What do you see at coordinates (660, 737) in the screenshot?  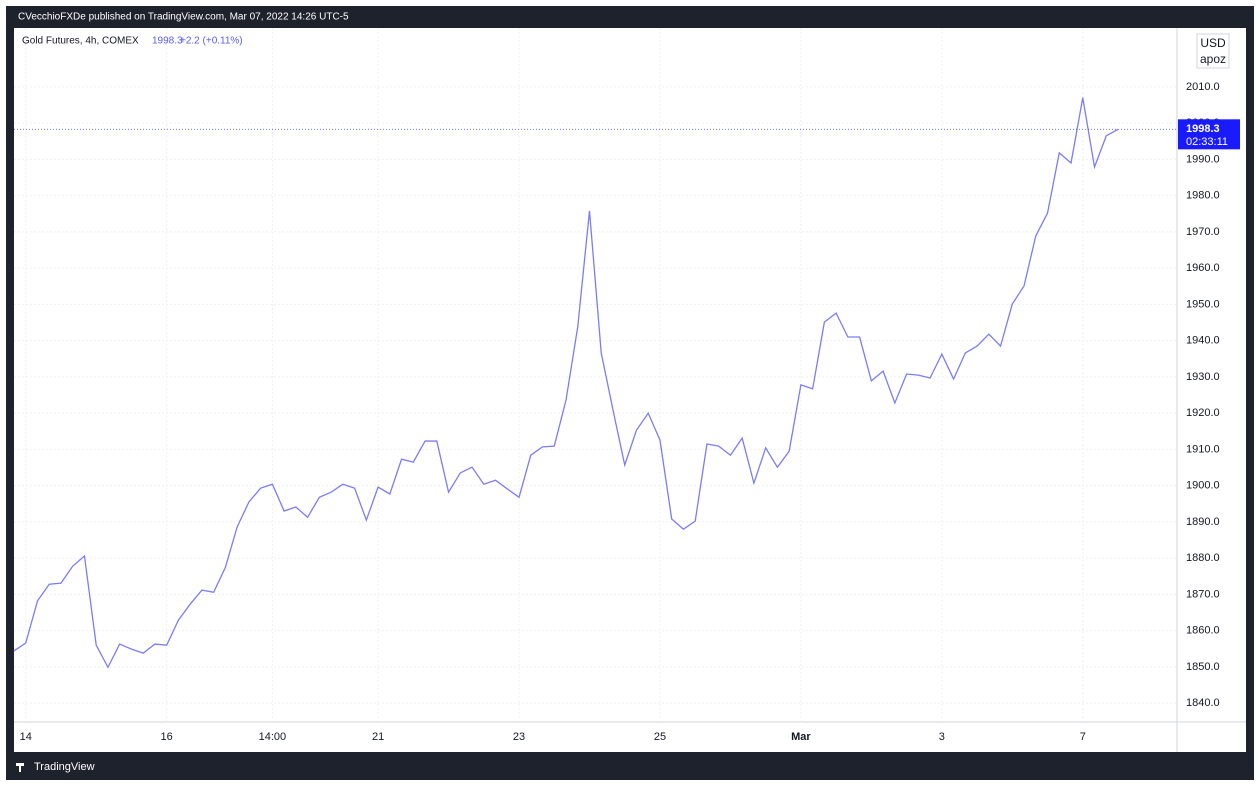 I see `x-tick-label: 25` at bounding box center [660, 737].